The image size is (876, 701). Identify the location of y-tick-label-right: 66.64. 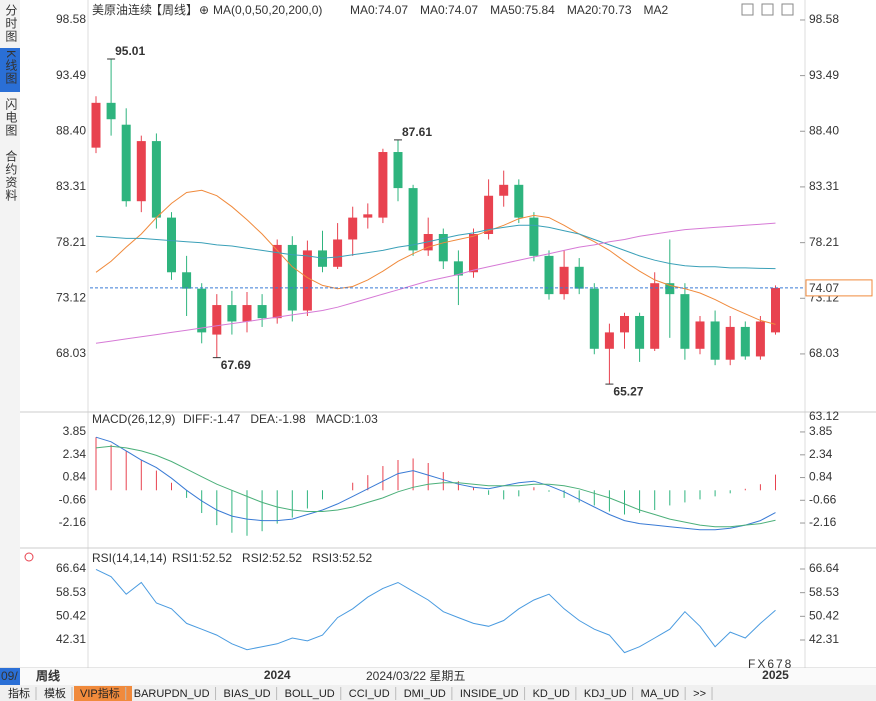
(824, 568).